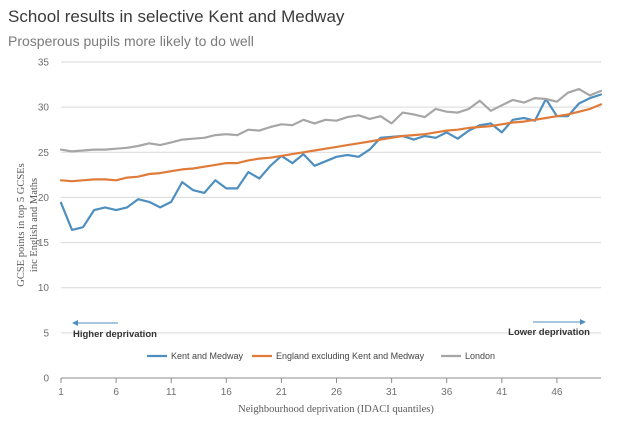 This screenshot has height=427, width=624. I want to click on x-tick-label: 41, so click(502, 392).